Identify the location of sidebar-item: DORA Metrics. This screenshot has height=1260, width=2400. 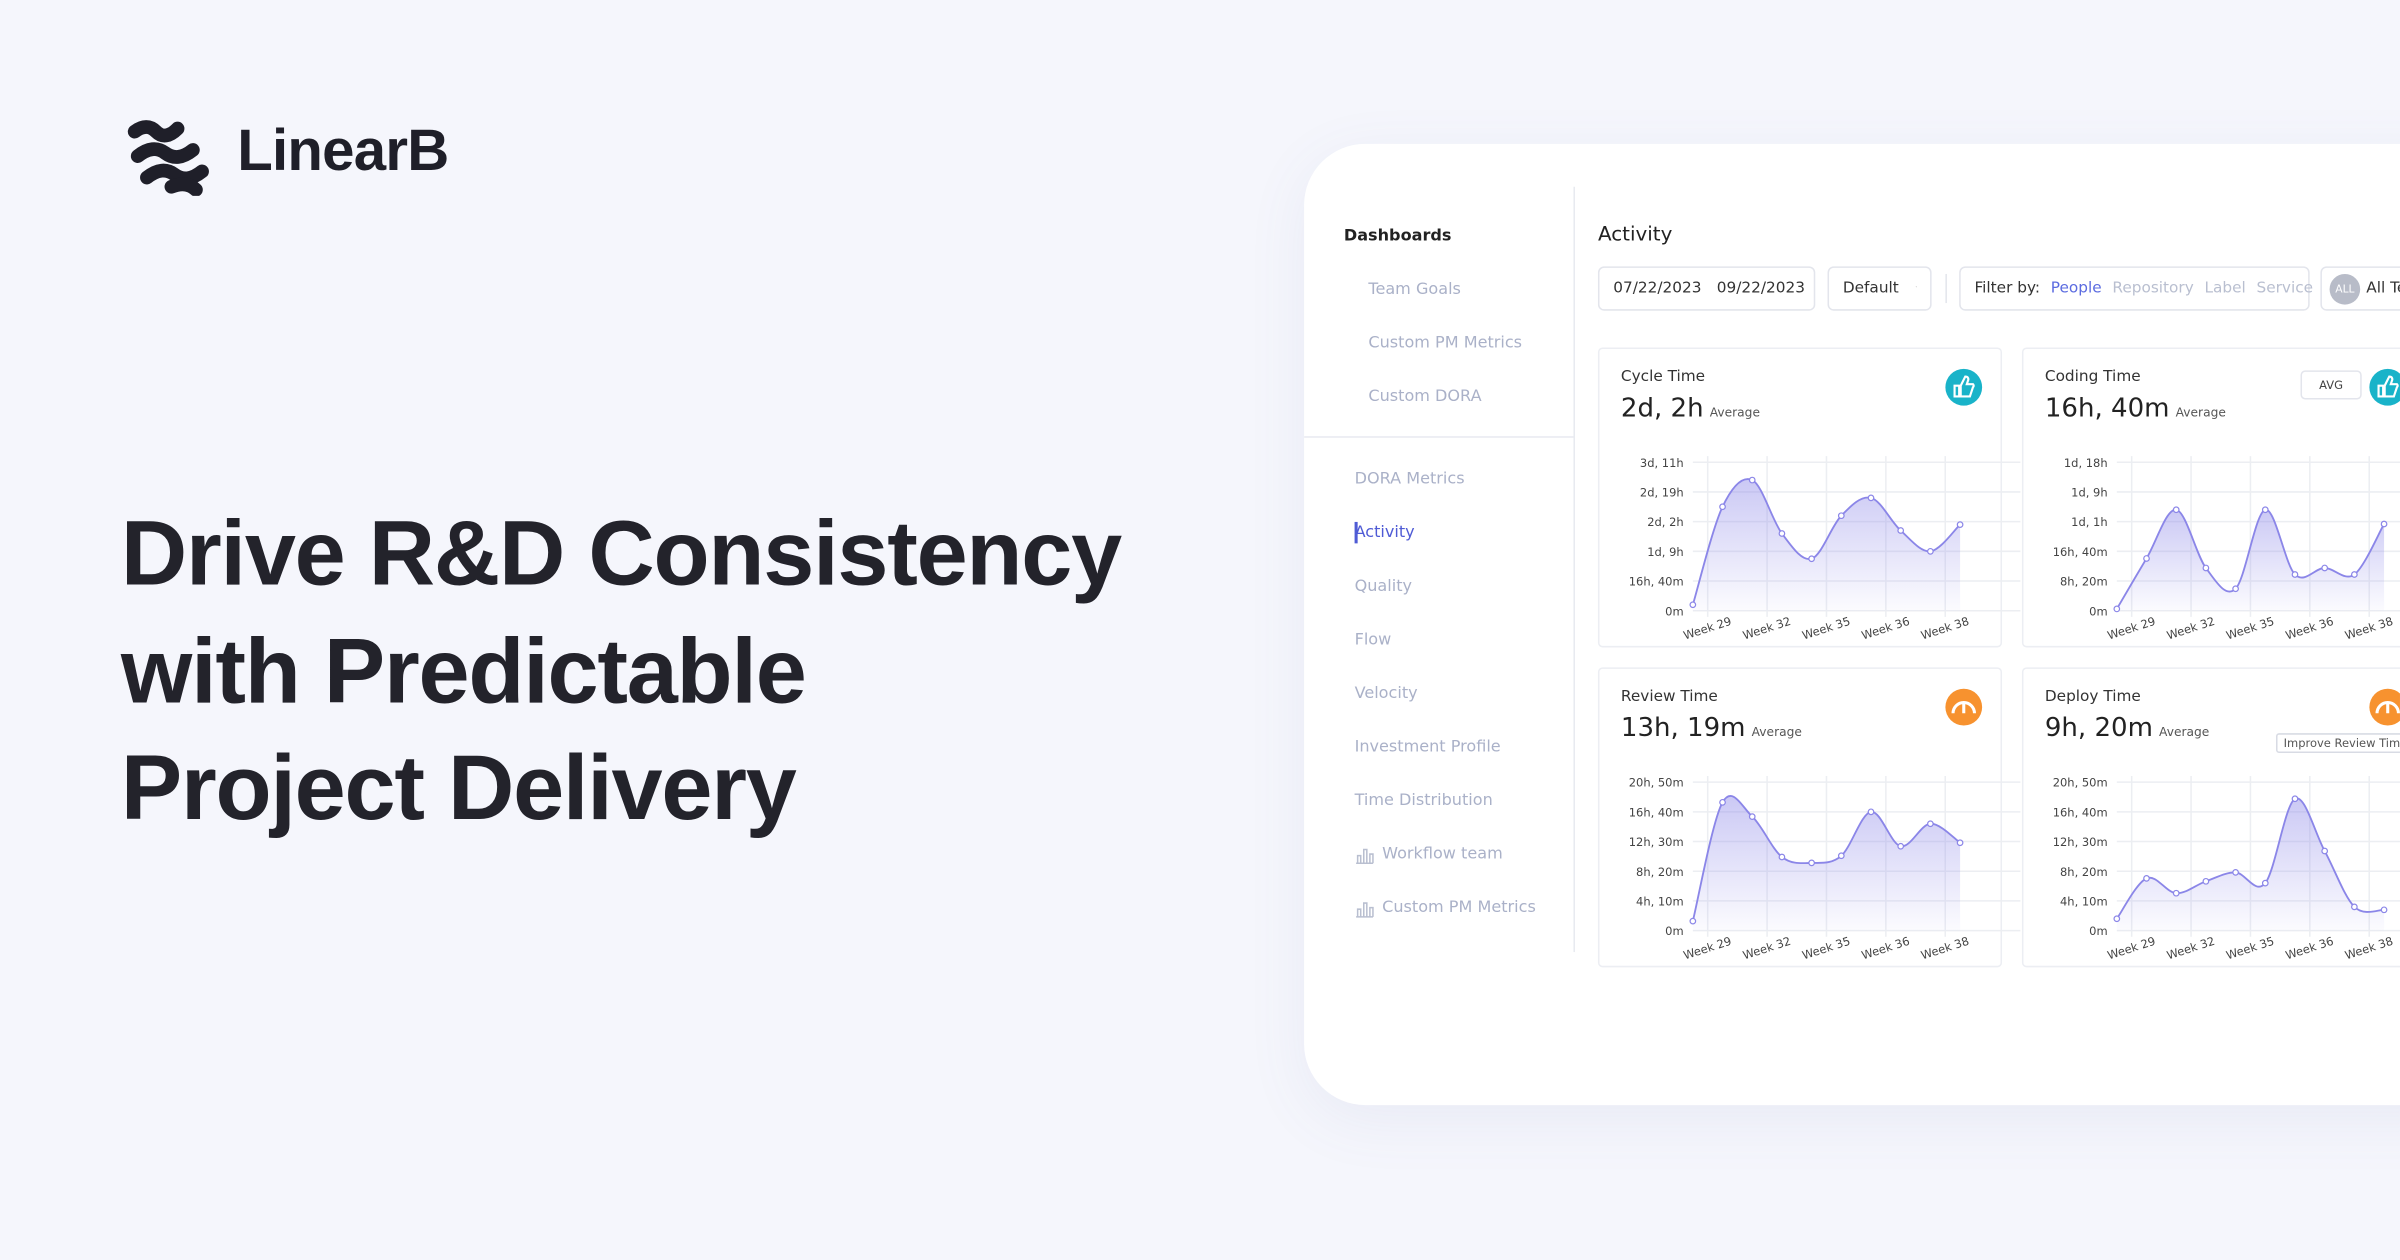
(1409, 479).